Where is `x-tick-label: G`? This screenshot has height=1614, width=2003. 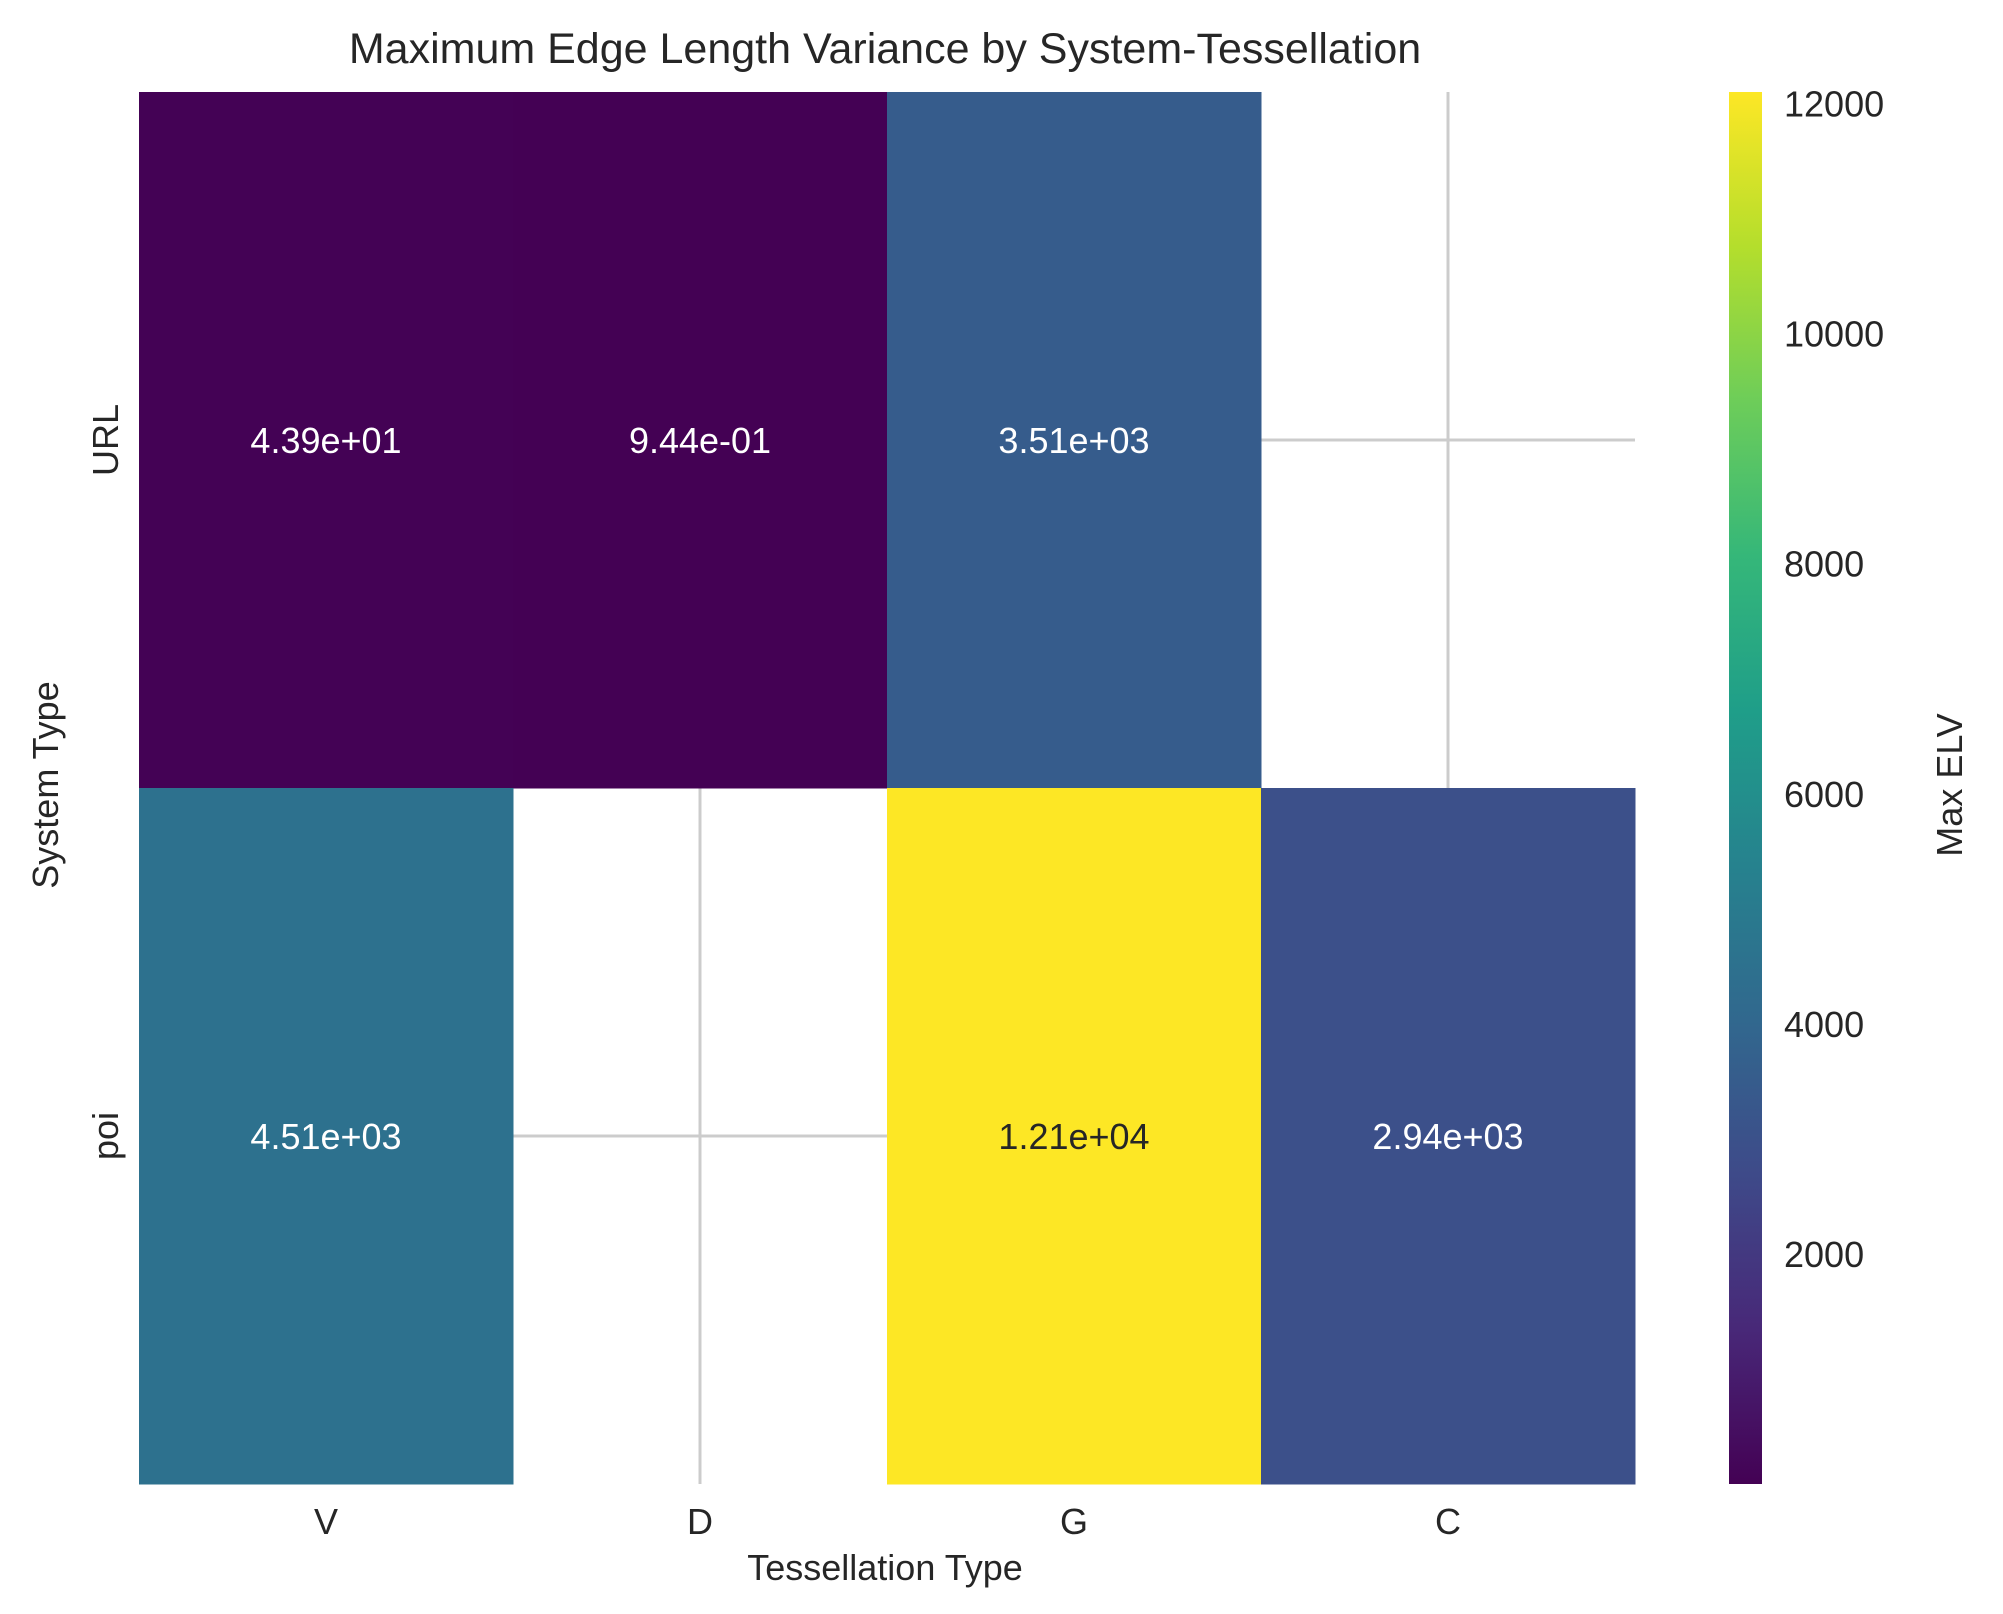
x-tick-label: G is located at coordinates (1074, 1521).